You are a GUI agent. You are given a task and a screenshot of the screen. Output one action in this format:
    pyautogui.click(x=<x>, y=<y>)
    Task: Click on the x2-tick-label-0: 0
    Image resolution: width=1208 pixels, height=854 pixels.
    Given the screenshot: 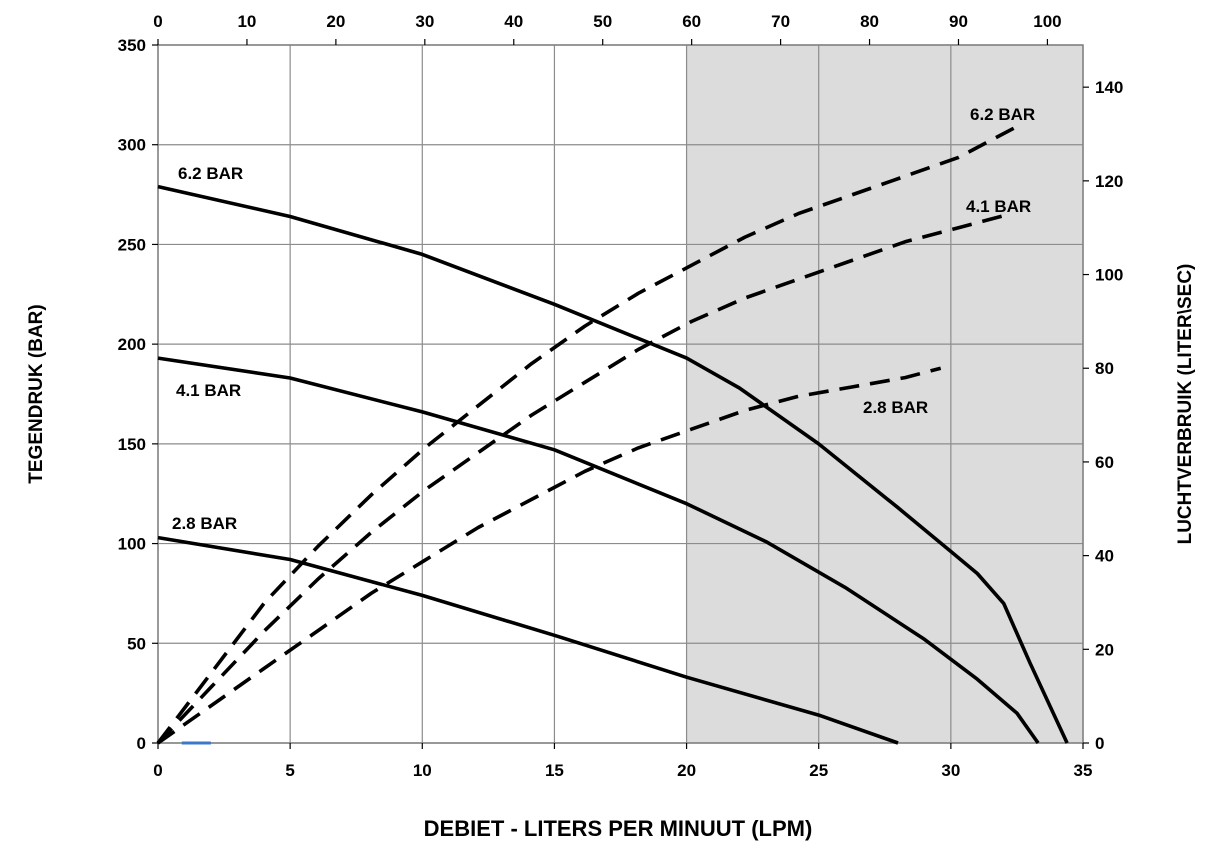 What is the action you would take?
    pyautogui.click(x=157, y=21)
    